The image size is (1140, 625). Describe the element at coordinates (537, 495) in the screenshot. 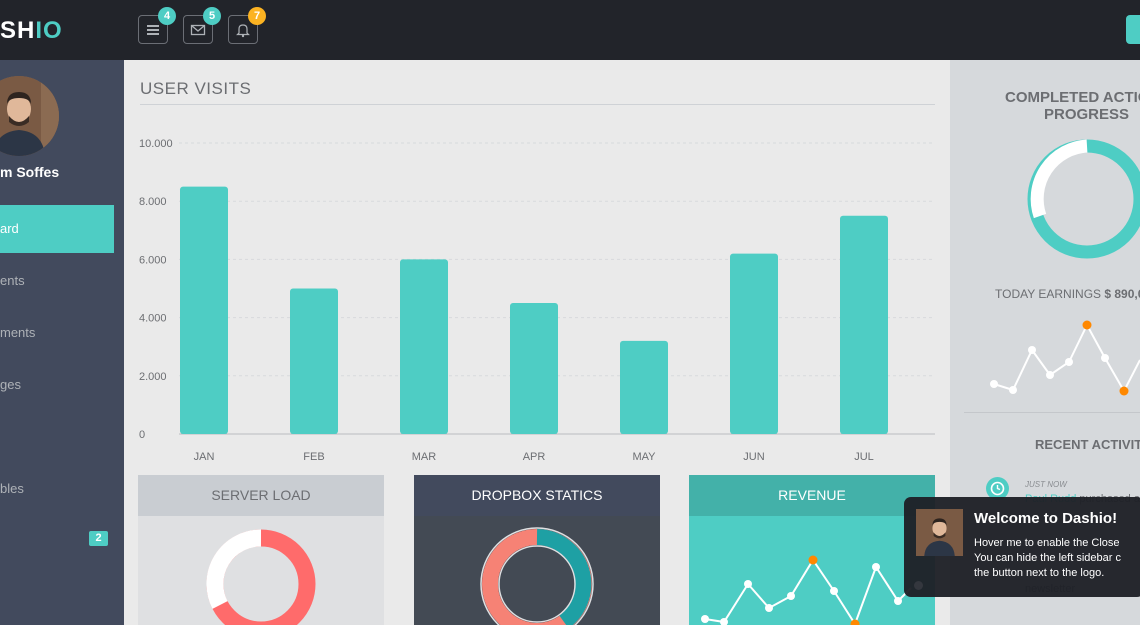

I see `dropbox-title: DROPBOX STATICS` at that location.